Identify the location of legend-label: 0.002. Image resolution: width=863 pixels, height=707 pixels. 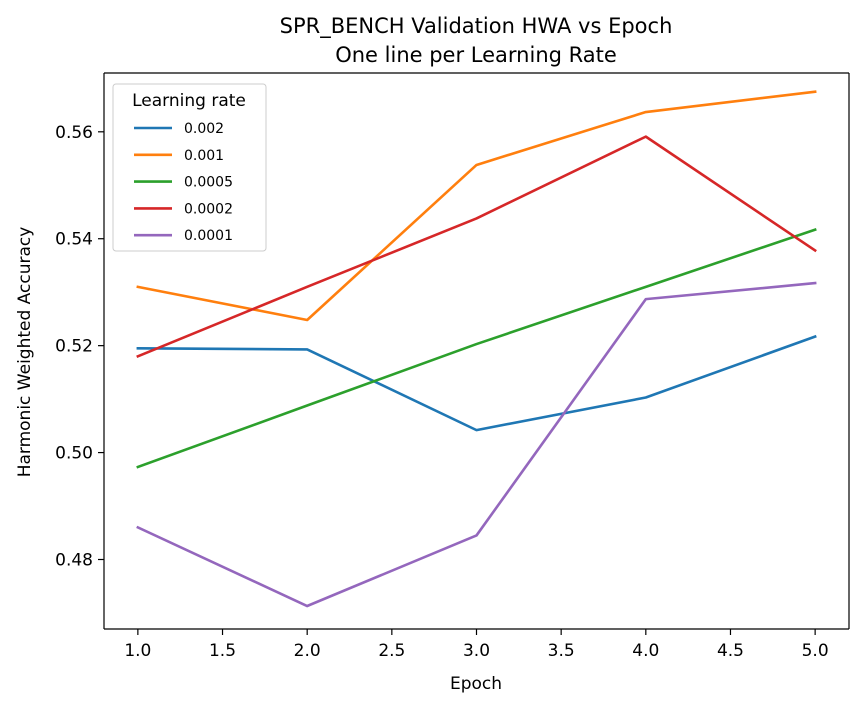
(204, 129).